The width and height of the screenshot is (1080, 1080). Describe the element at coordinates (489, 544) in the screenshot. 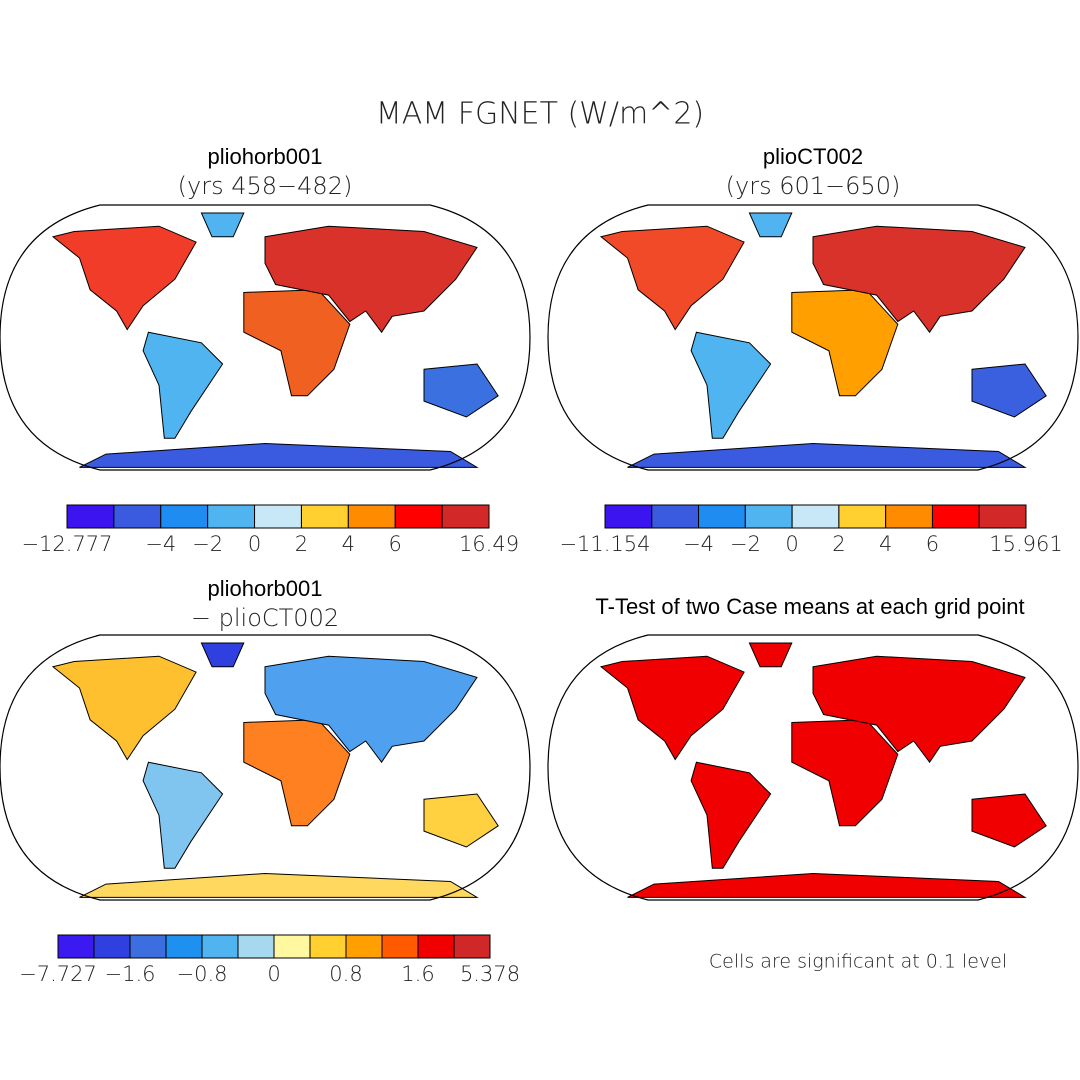

I see `colorbar-label: 16.49` at that location.